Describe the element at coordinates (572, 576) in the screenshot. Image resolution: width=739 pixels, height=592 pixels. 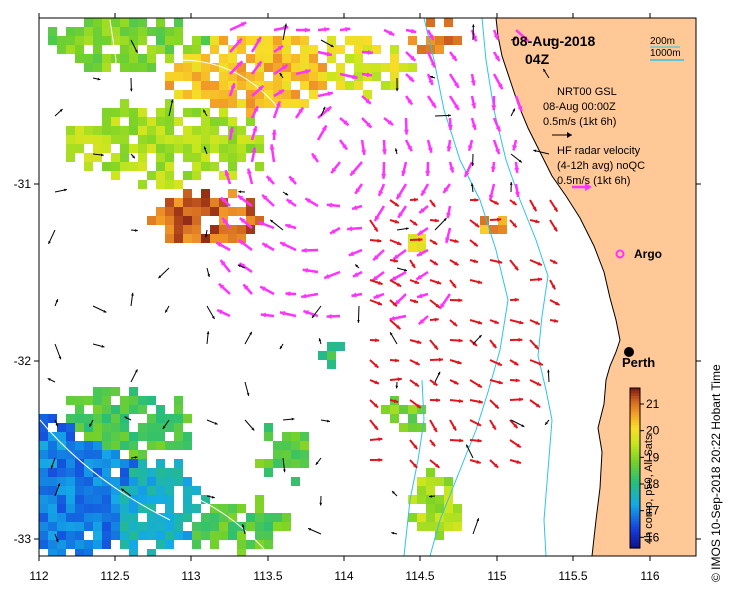
I see `x-tick-label: 115.5` at that location.